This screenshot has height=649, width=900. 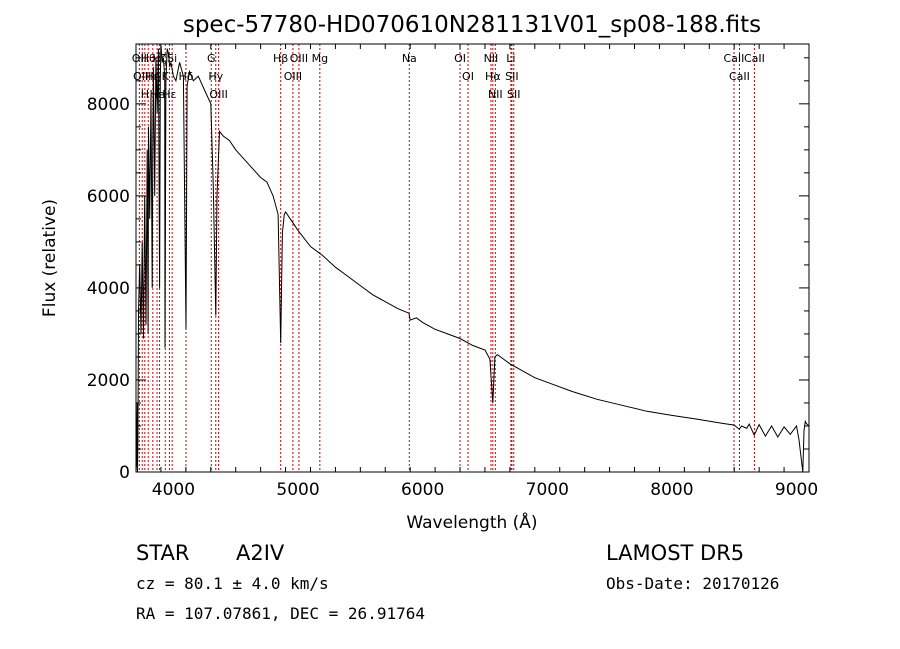 What do you see at coordinates (173, 490) in the screenshot?
I see `x-tick-label: 4000` at bounding box center [173, 490].